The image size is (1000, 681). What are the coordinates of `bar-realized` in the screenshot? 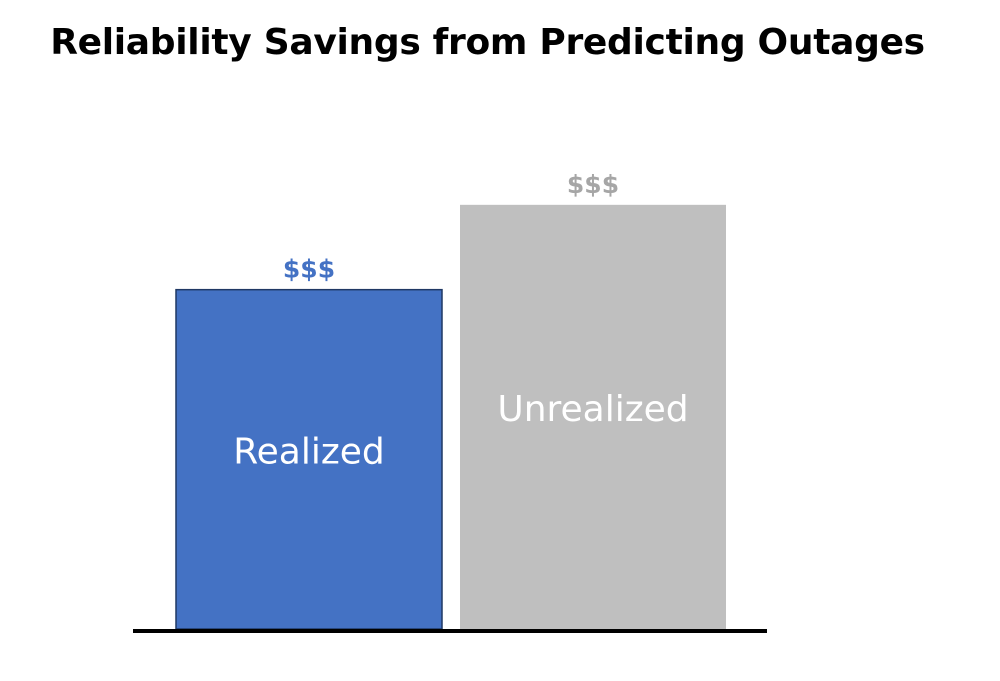 It's located at (309, 459).